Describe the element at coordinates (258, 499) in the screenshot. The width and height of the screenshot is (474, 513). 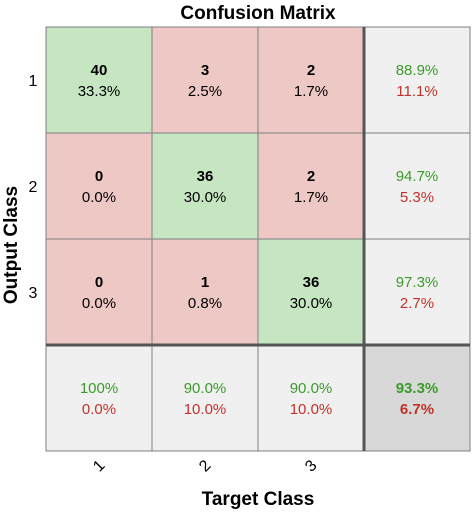
I see `x-axis-label: Target Class` at that location.